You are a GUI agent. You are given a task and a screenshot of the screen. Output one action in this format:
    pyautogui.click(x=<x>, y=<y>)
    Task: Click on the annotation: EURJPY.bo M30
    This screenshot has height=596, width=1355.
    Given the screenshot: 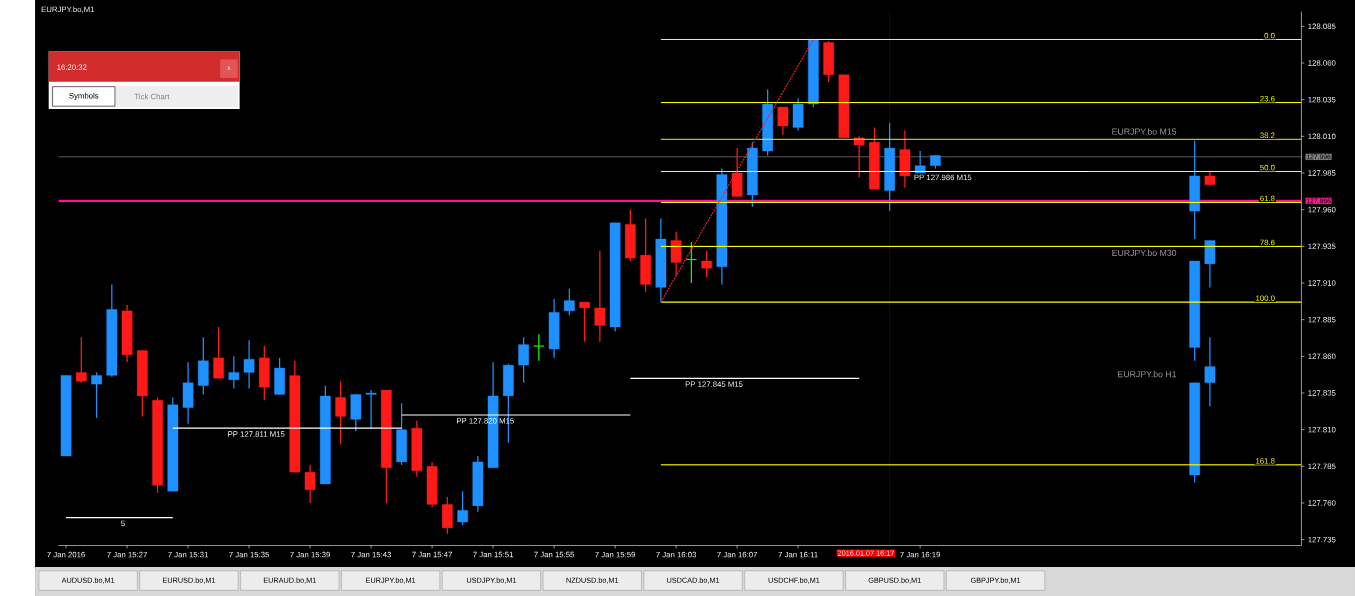 What is the action you would take?
    pyautogui.click(x=1144, y=252)
    